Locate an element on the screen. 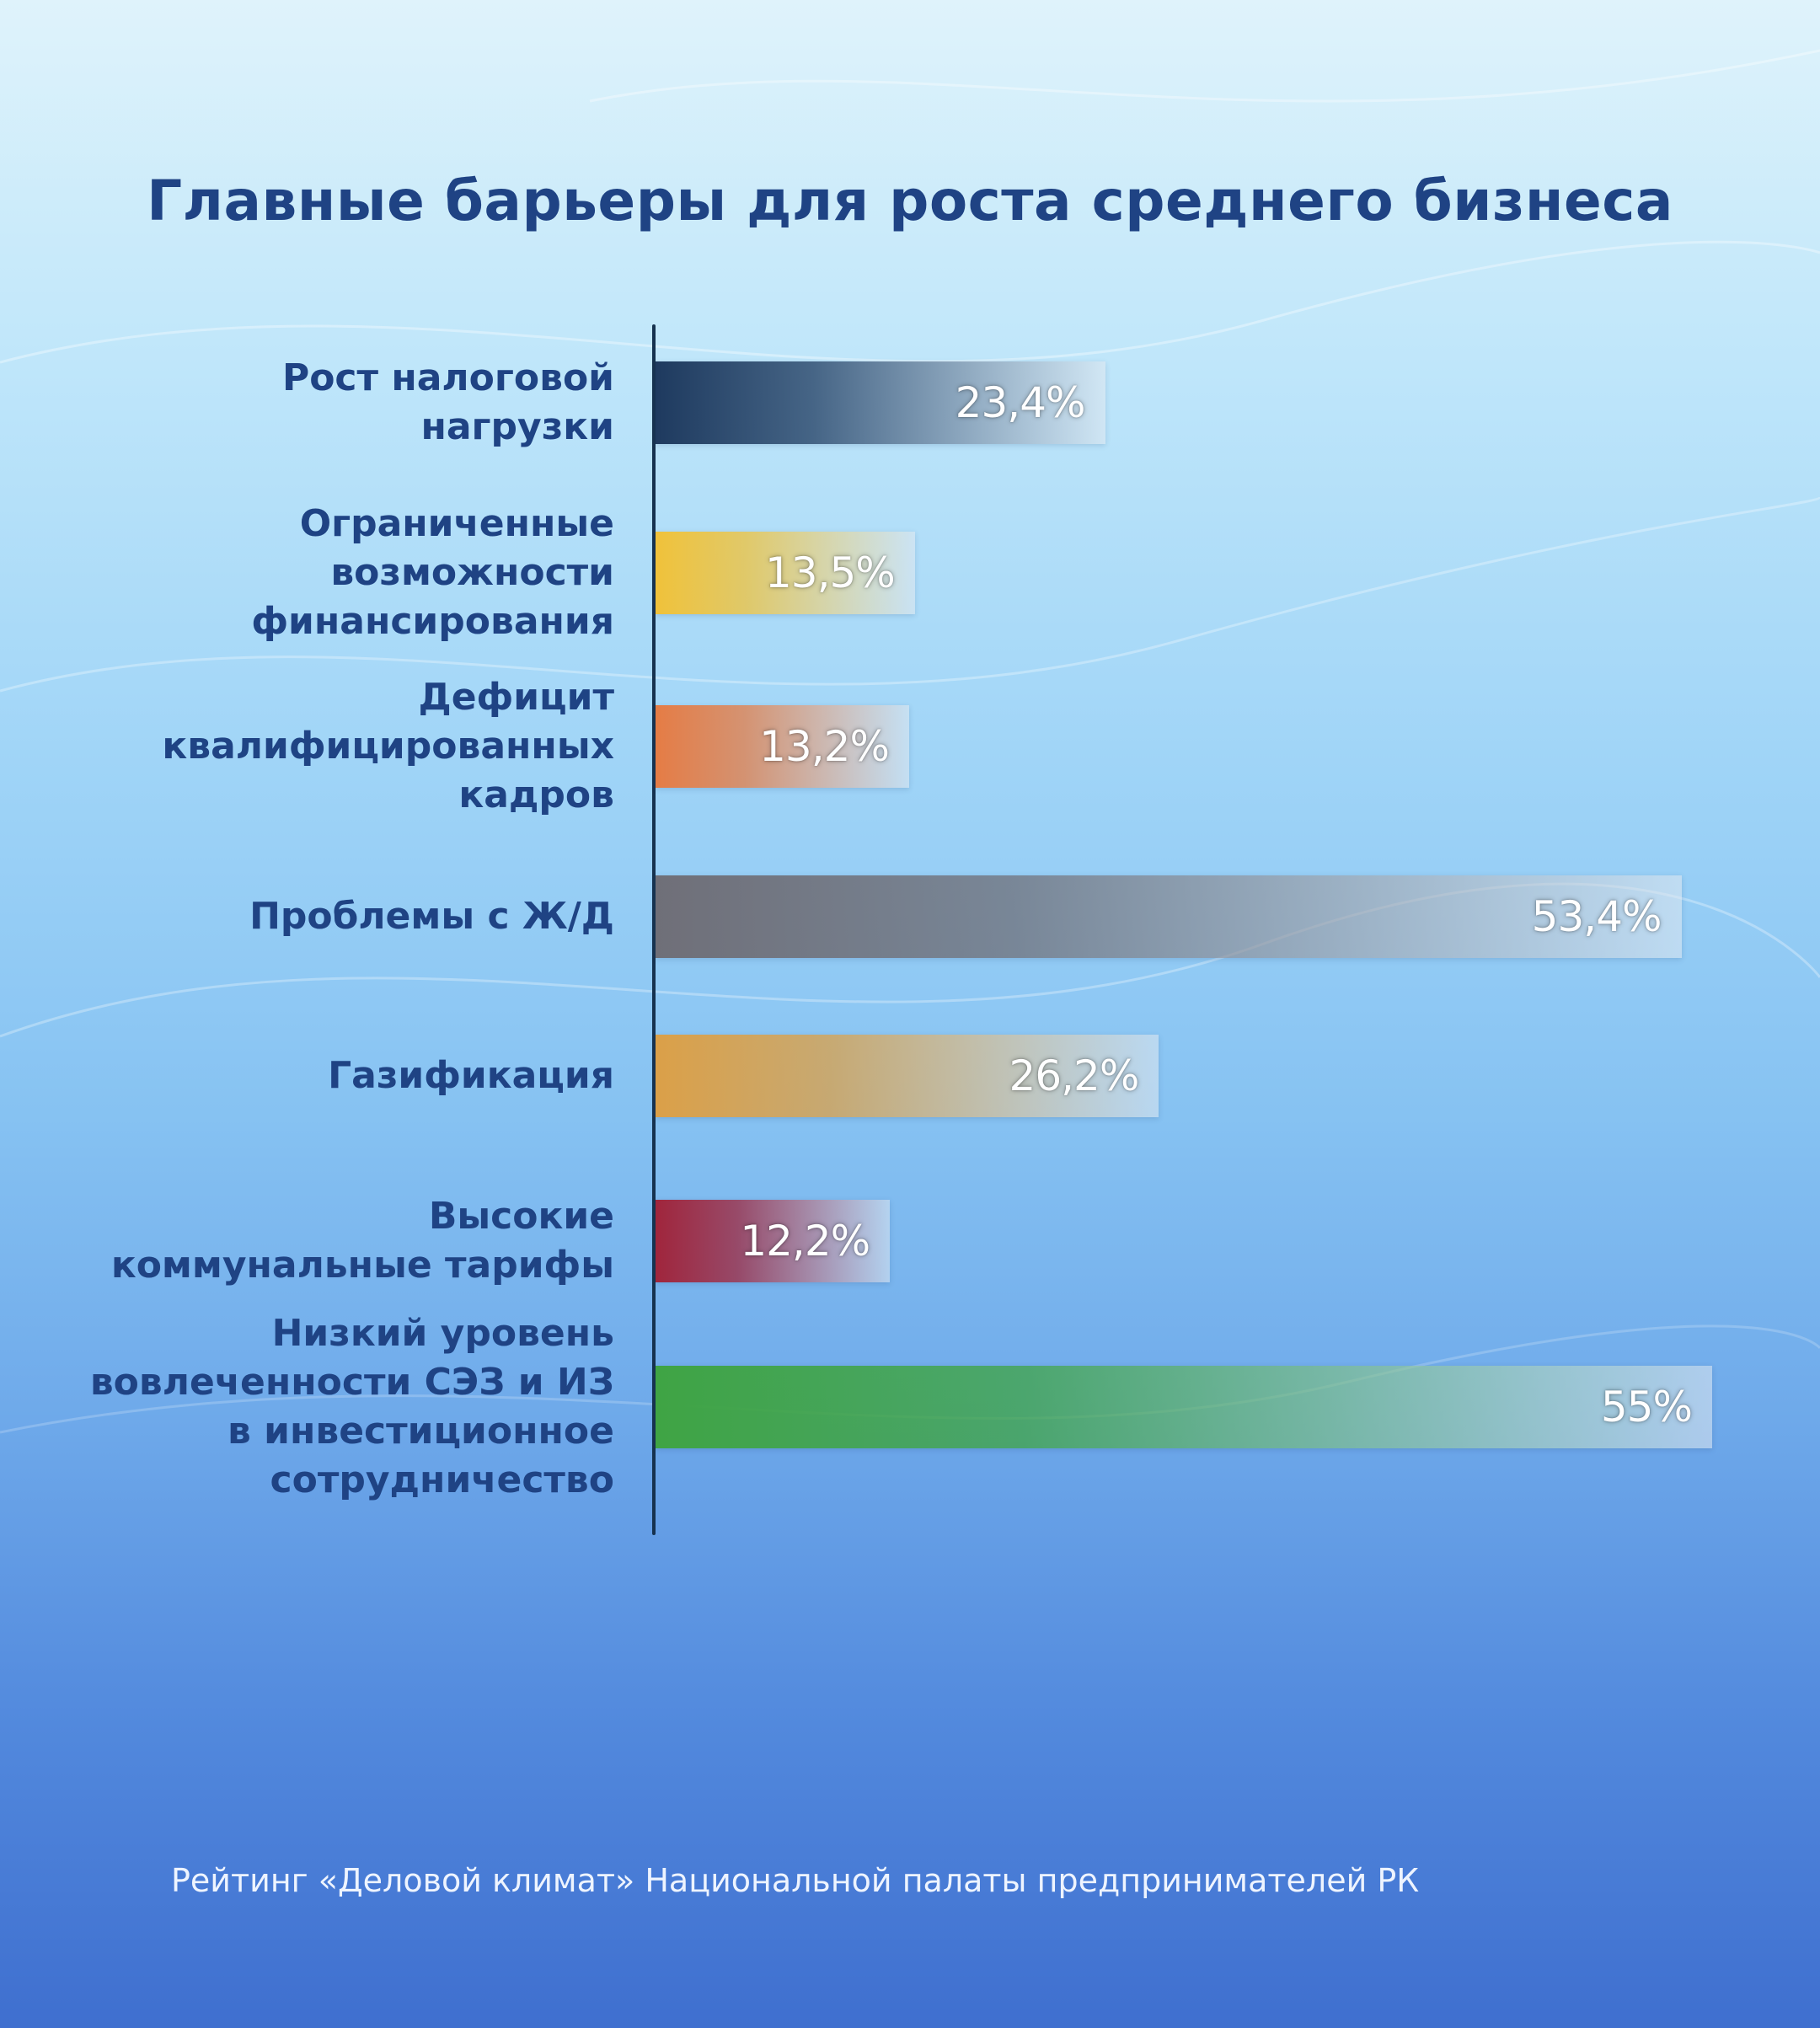  bar: 12,2% is located at coordinates (773, 1241).